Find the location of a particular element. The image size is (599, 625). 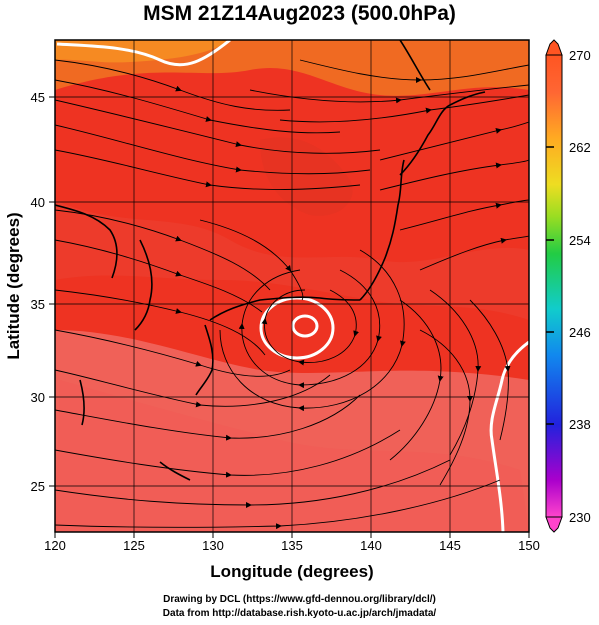

colorbar-tick-label: 238 is located at coordinates (580, 424).